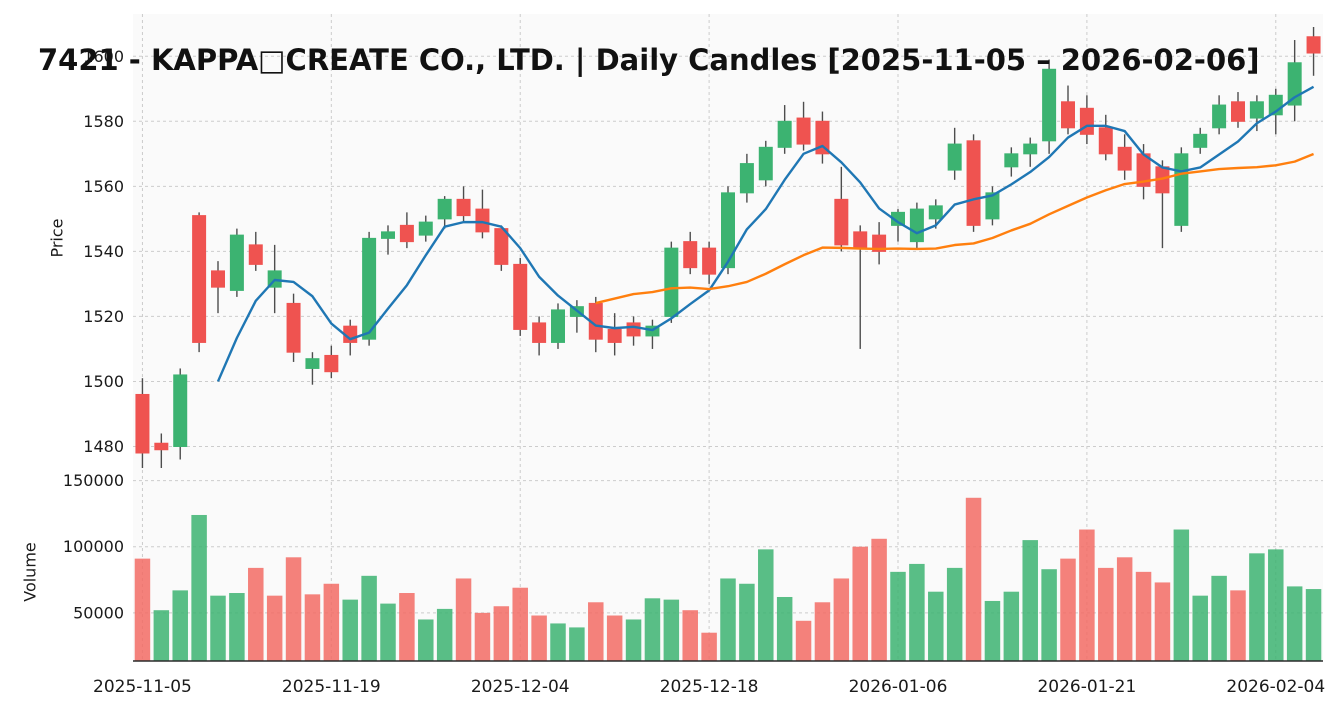  Describe the element at coordinates (103, 121) in the screenshot. I see `price-tick-label: 1580` at that location.